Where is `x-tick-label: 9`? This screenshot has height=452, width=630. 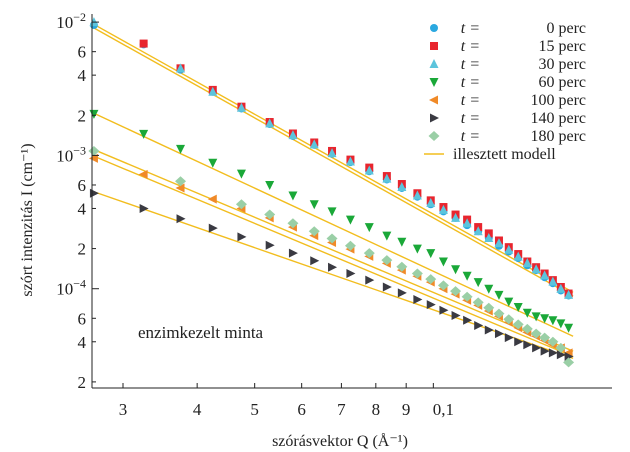
x-tick-label: 9 is located at coordinates (406, 409).